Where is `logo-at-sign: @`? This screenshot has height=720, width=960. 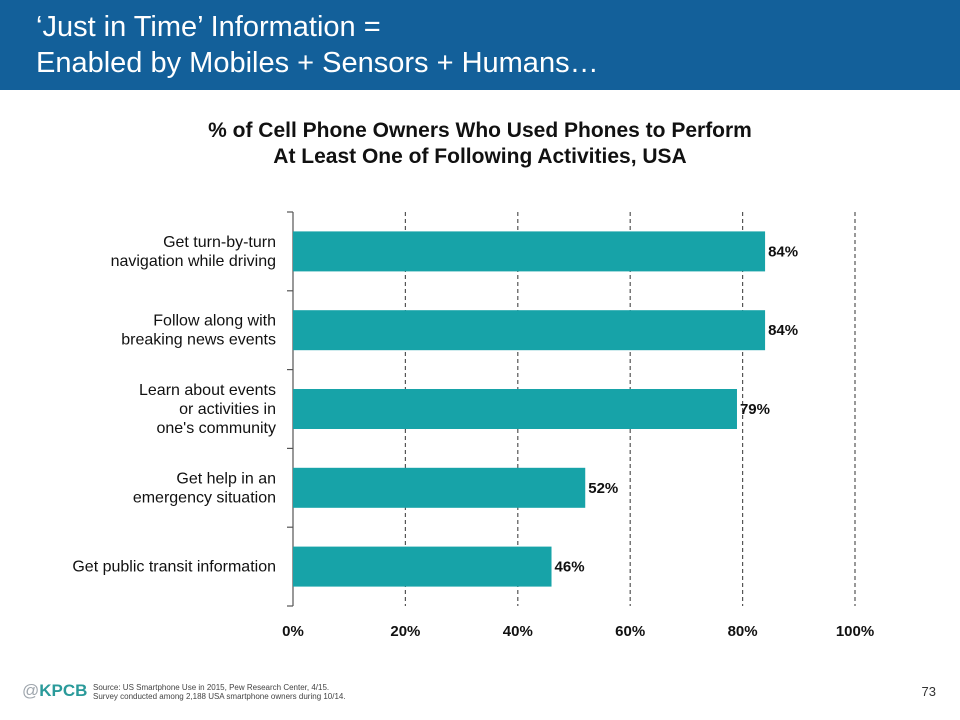 logo-at-sign: @ is located at coordinates (31, 690).